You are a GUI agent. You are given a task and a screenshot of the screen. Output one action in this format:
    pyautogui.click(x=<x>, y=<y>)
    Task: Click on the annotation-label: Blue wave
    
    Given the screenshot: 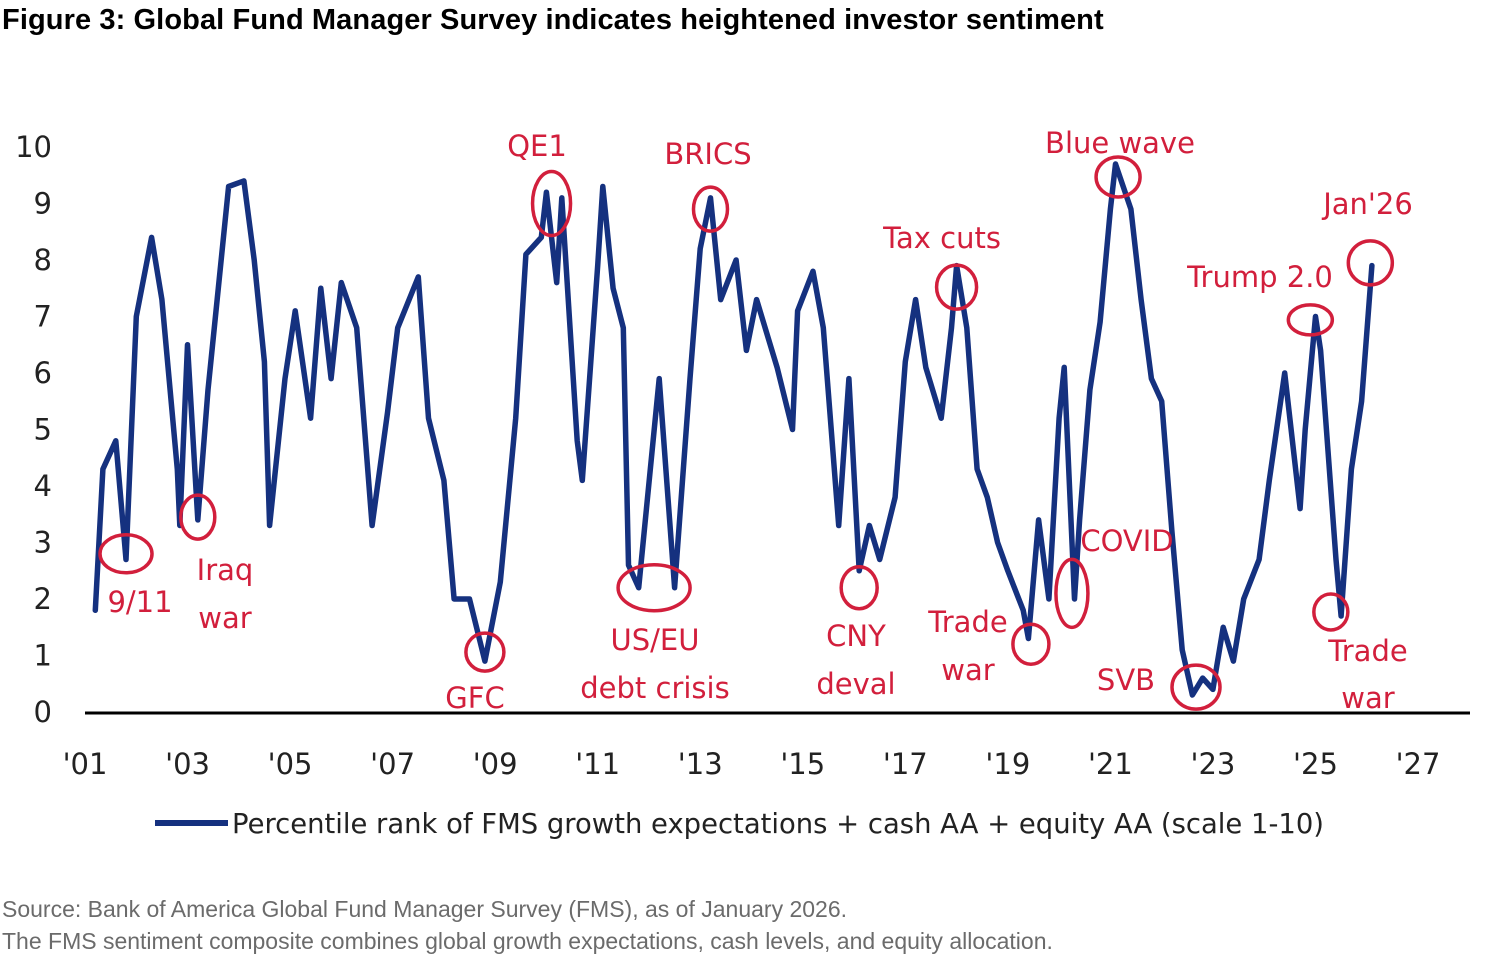 What is the action you would take?
    pyautogui.click(x=1120, y=143)
    